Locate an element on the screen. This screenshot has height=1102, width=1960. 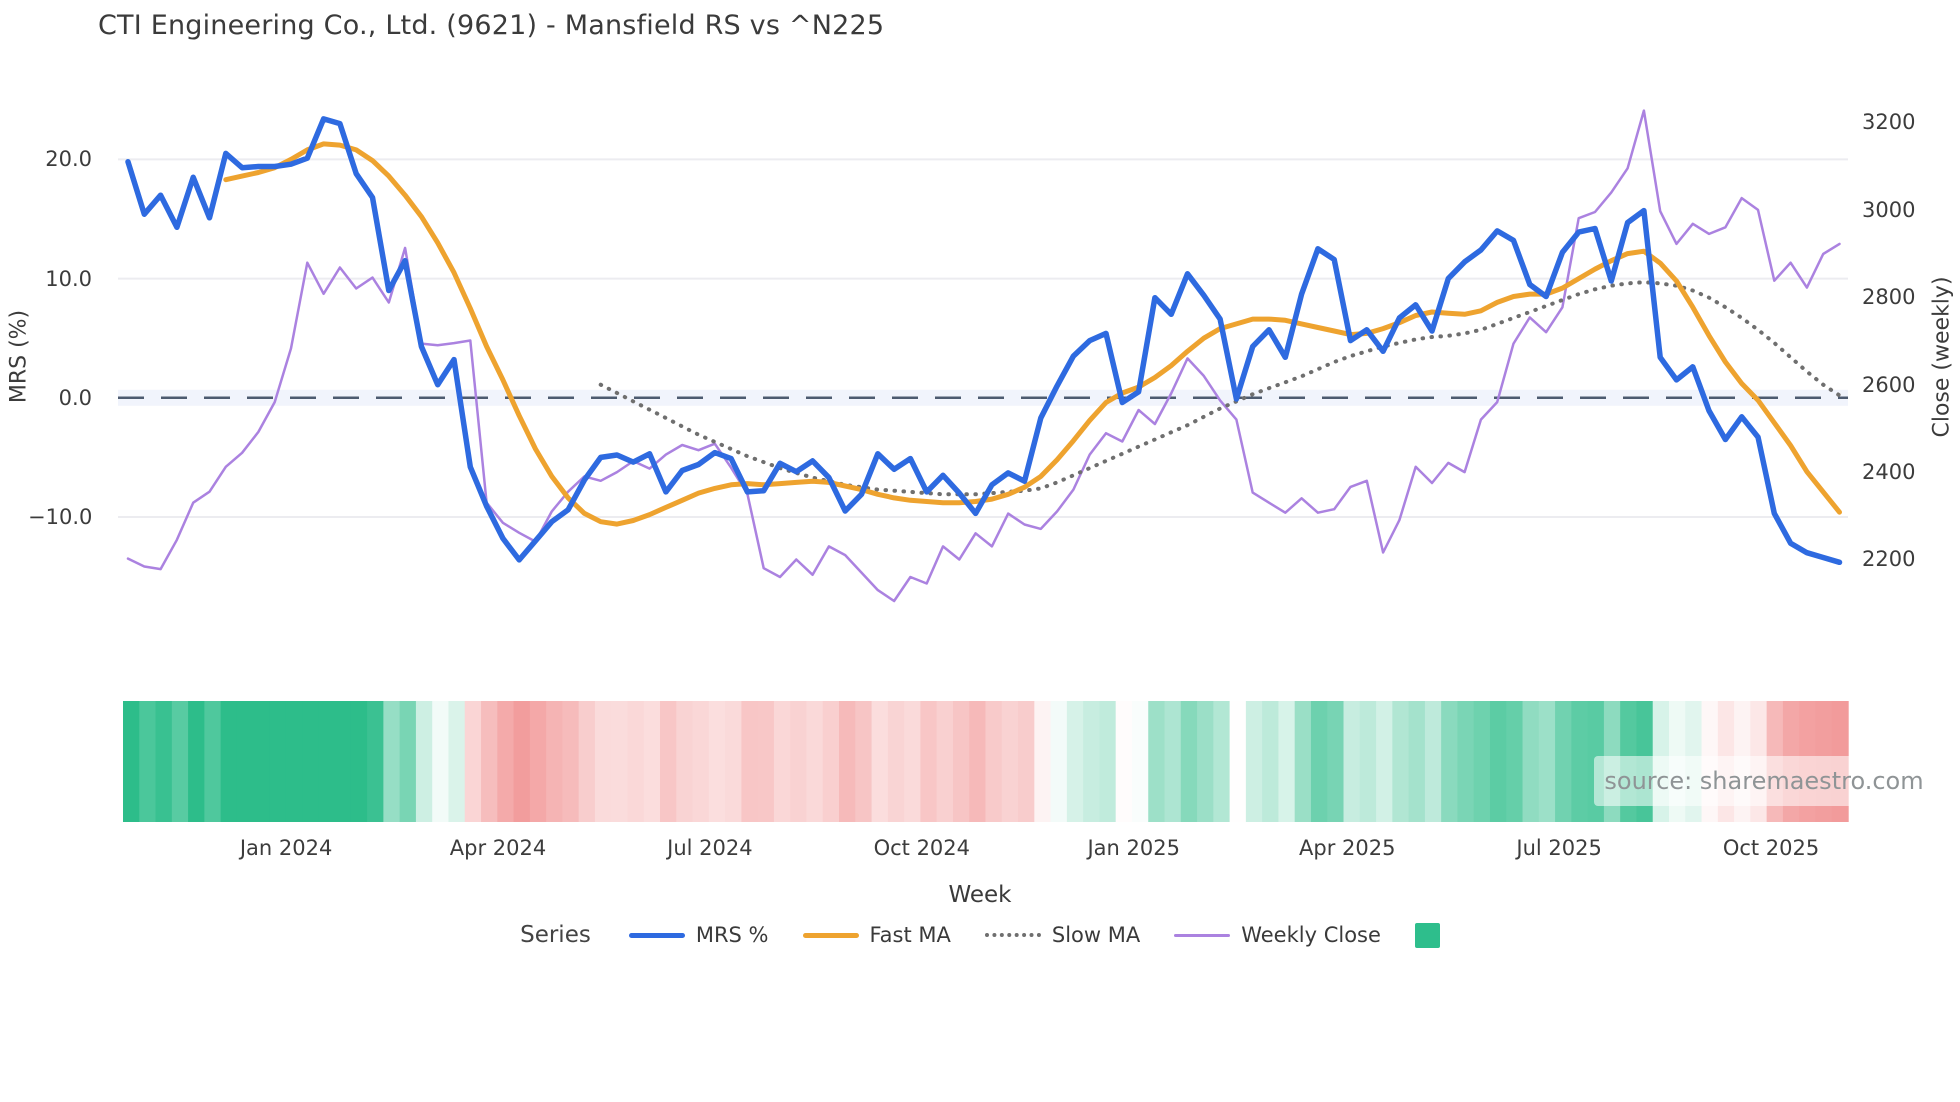
fast-ma-line-swatch is located at coordinates (830, 935).